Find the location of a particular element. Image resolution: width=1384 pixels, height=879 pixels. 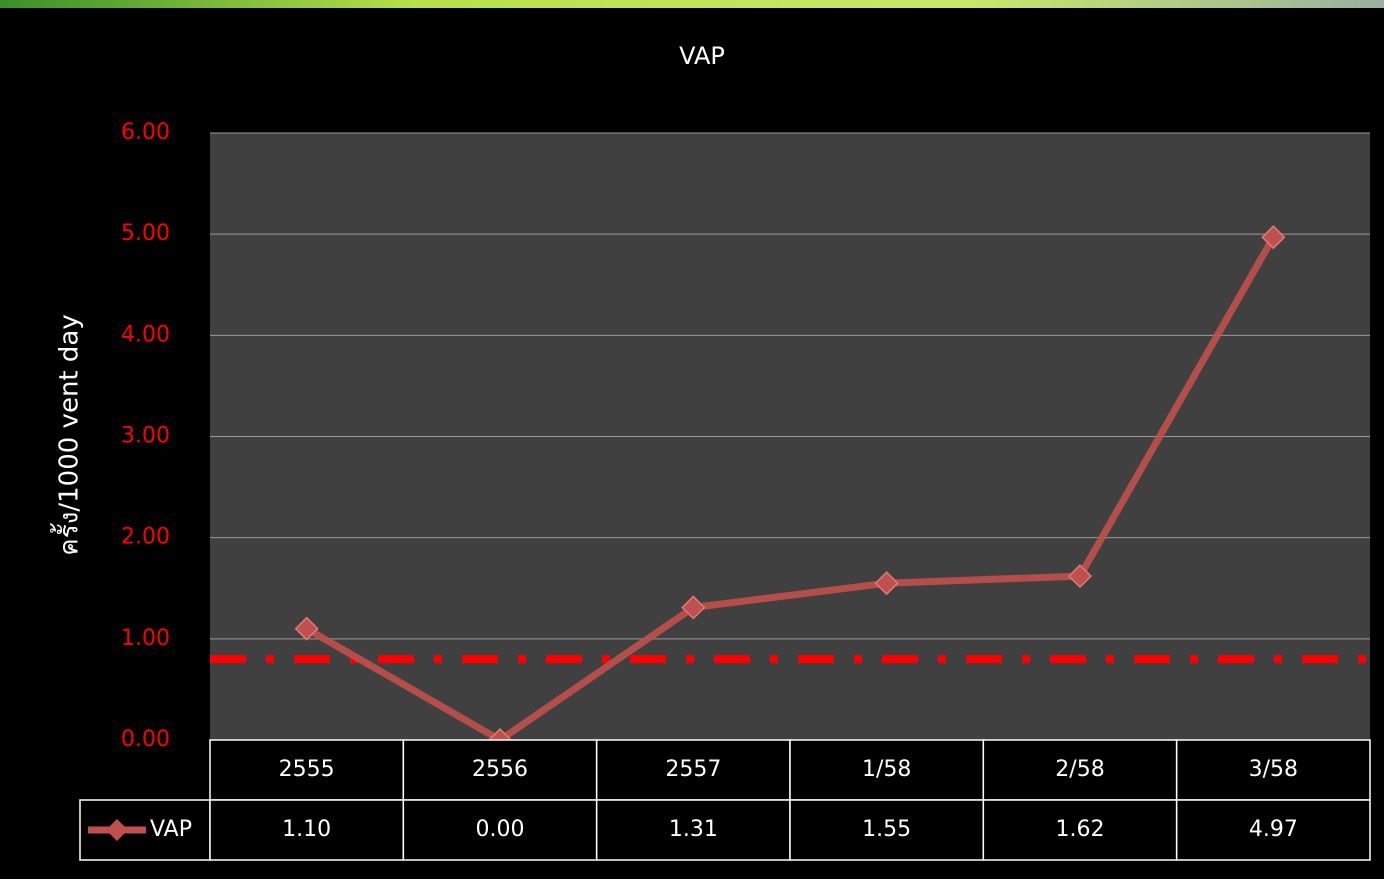

y-axis-title: ครั้ง/1000 vent day is located at coordinates (67, 434).